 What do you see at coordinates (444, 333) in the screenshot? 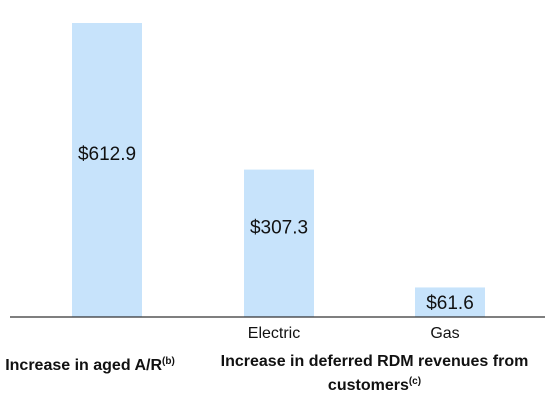
I see `tick-label-gas: Gas` at bounding box center [444, 333].